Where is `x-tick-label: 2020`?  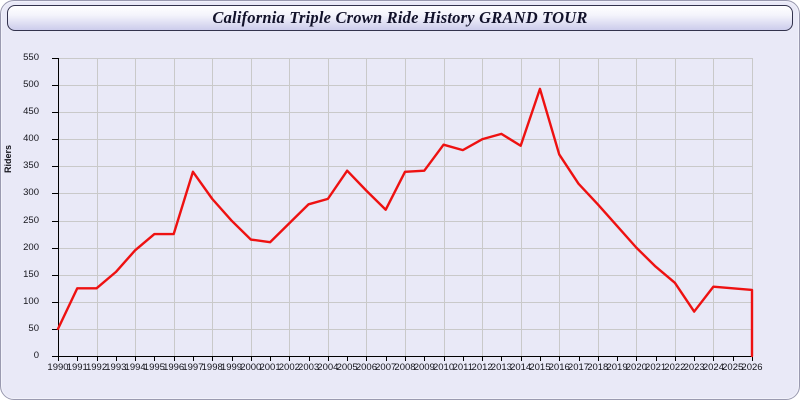 x-tick-label: 2020 is located at coordinates (636, 367).